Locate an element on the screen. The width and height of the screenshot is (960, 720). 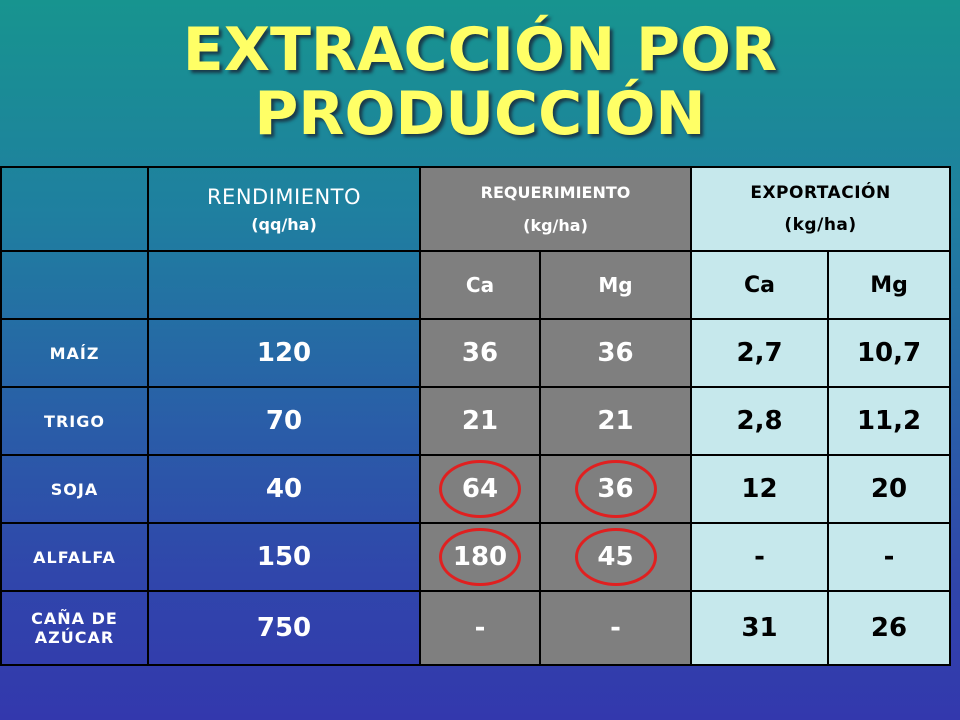
req-ca-value: - is located at coordinates (480, 628).